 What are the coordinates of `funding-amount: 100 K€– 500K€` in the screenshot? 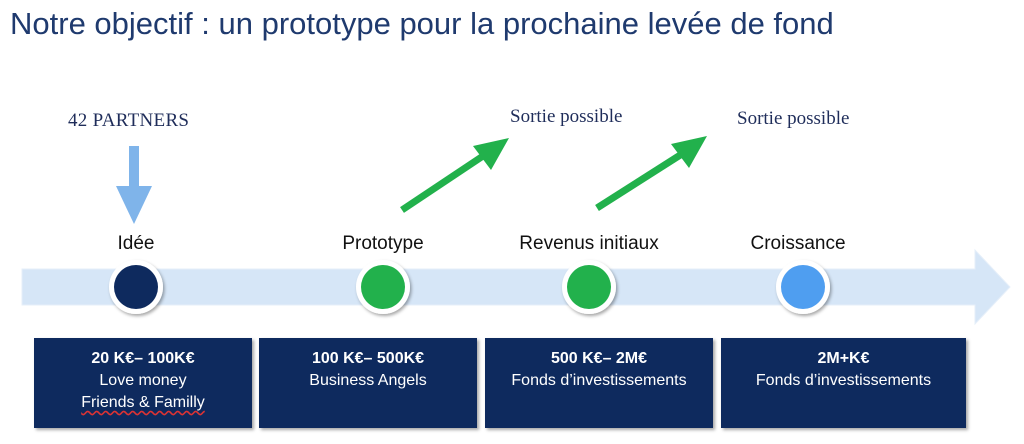 It's located at (368, 358).